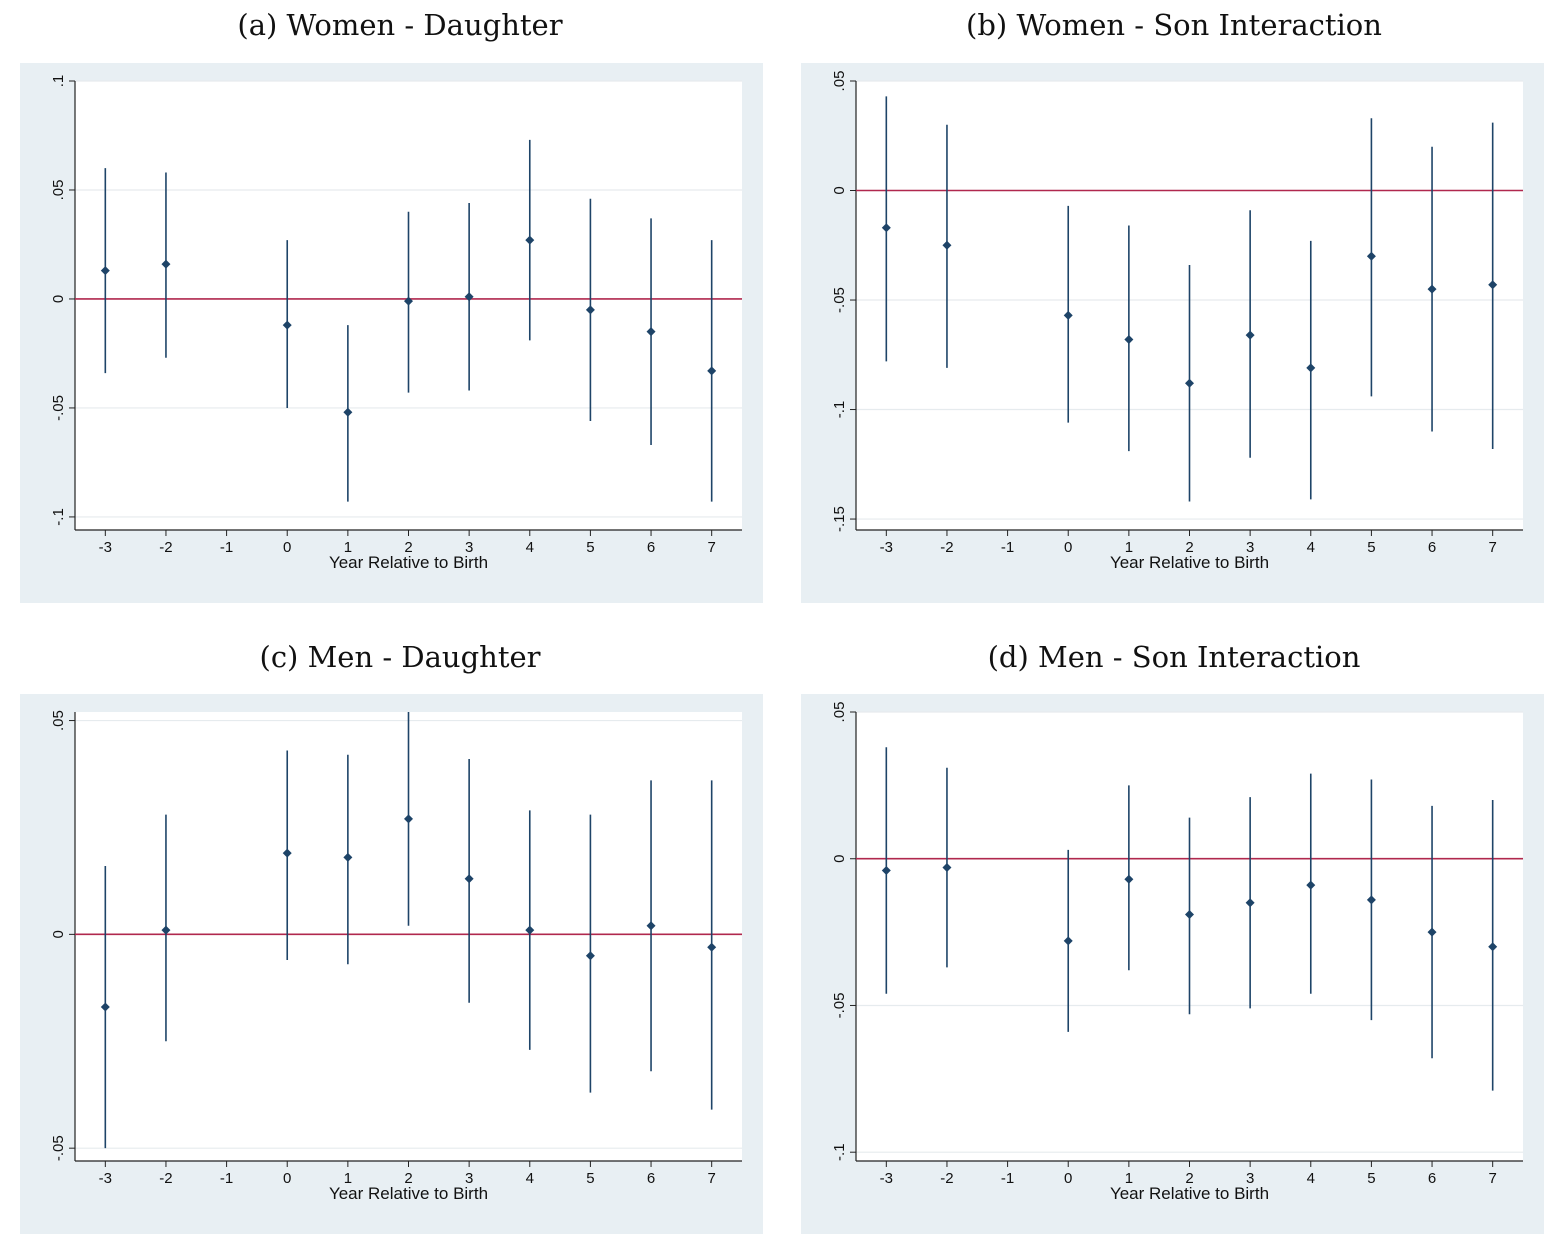  I want to click on panel-a-title: (a) Women - Daughter, so click(400, 25).